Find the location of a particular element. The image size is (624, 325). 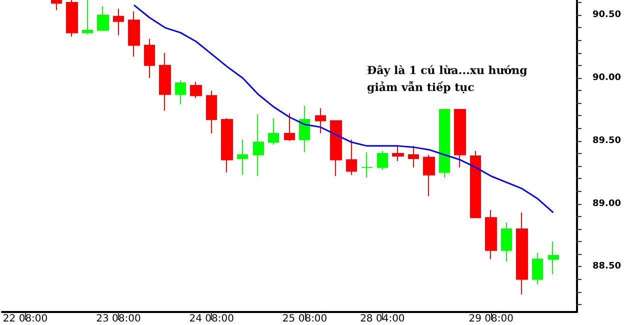

x-tick-label: 29 08:00 is located at coordinates (491, 319).